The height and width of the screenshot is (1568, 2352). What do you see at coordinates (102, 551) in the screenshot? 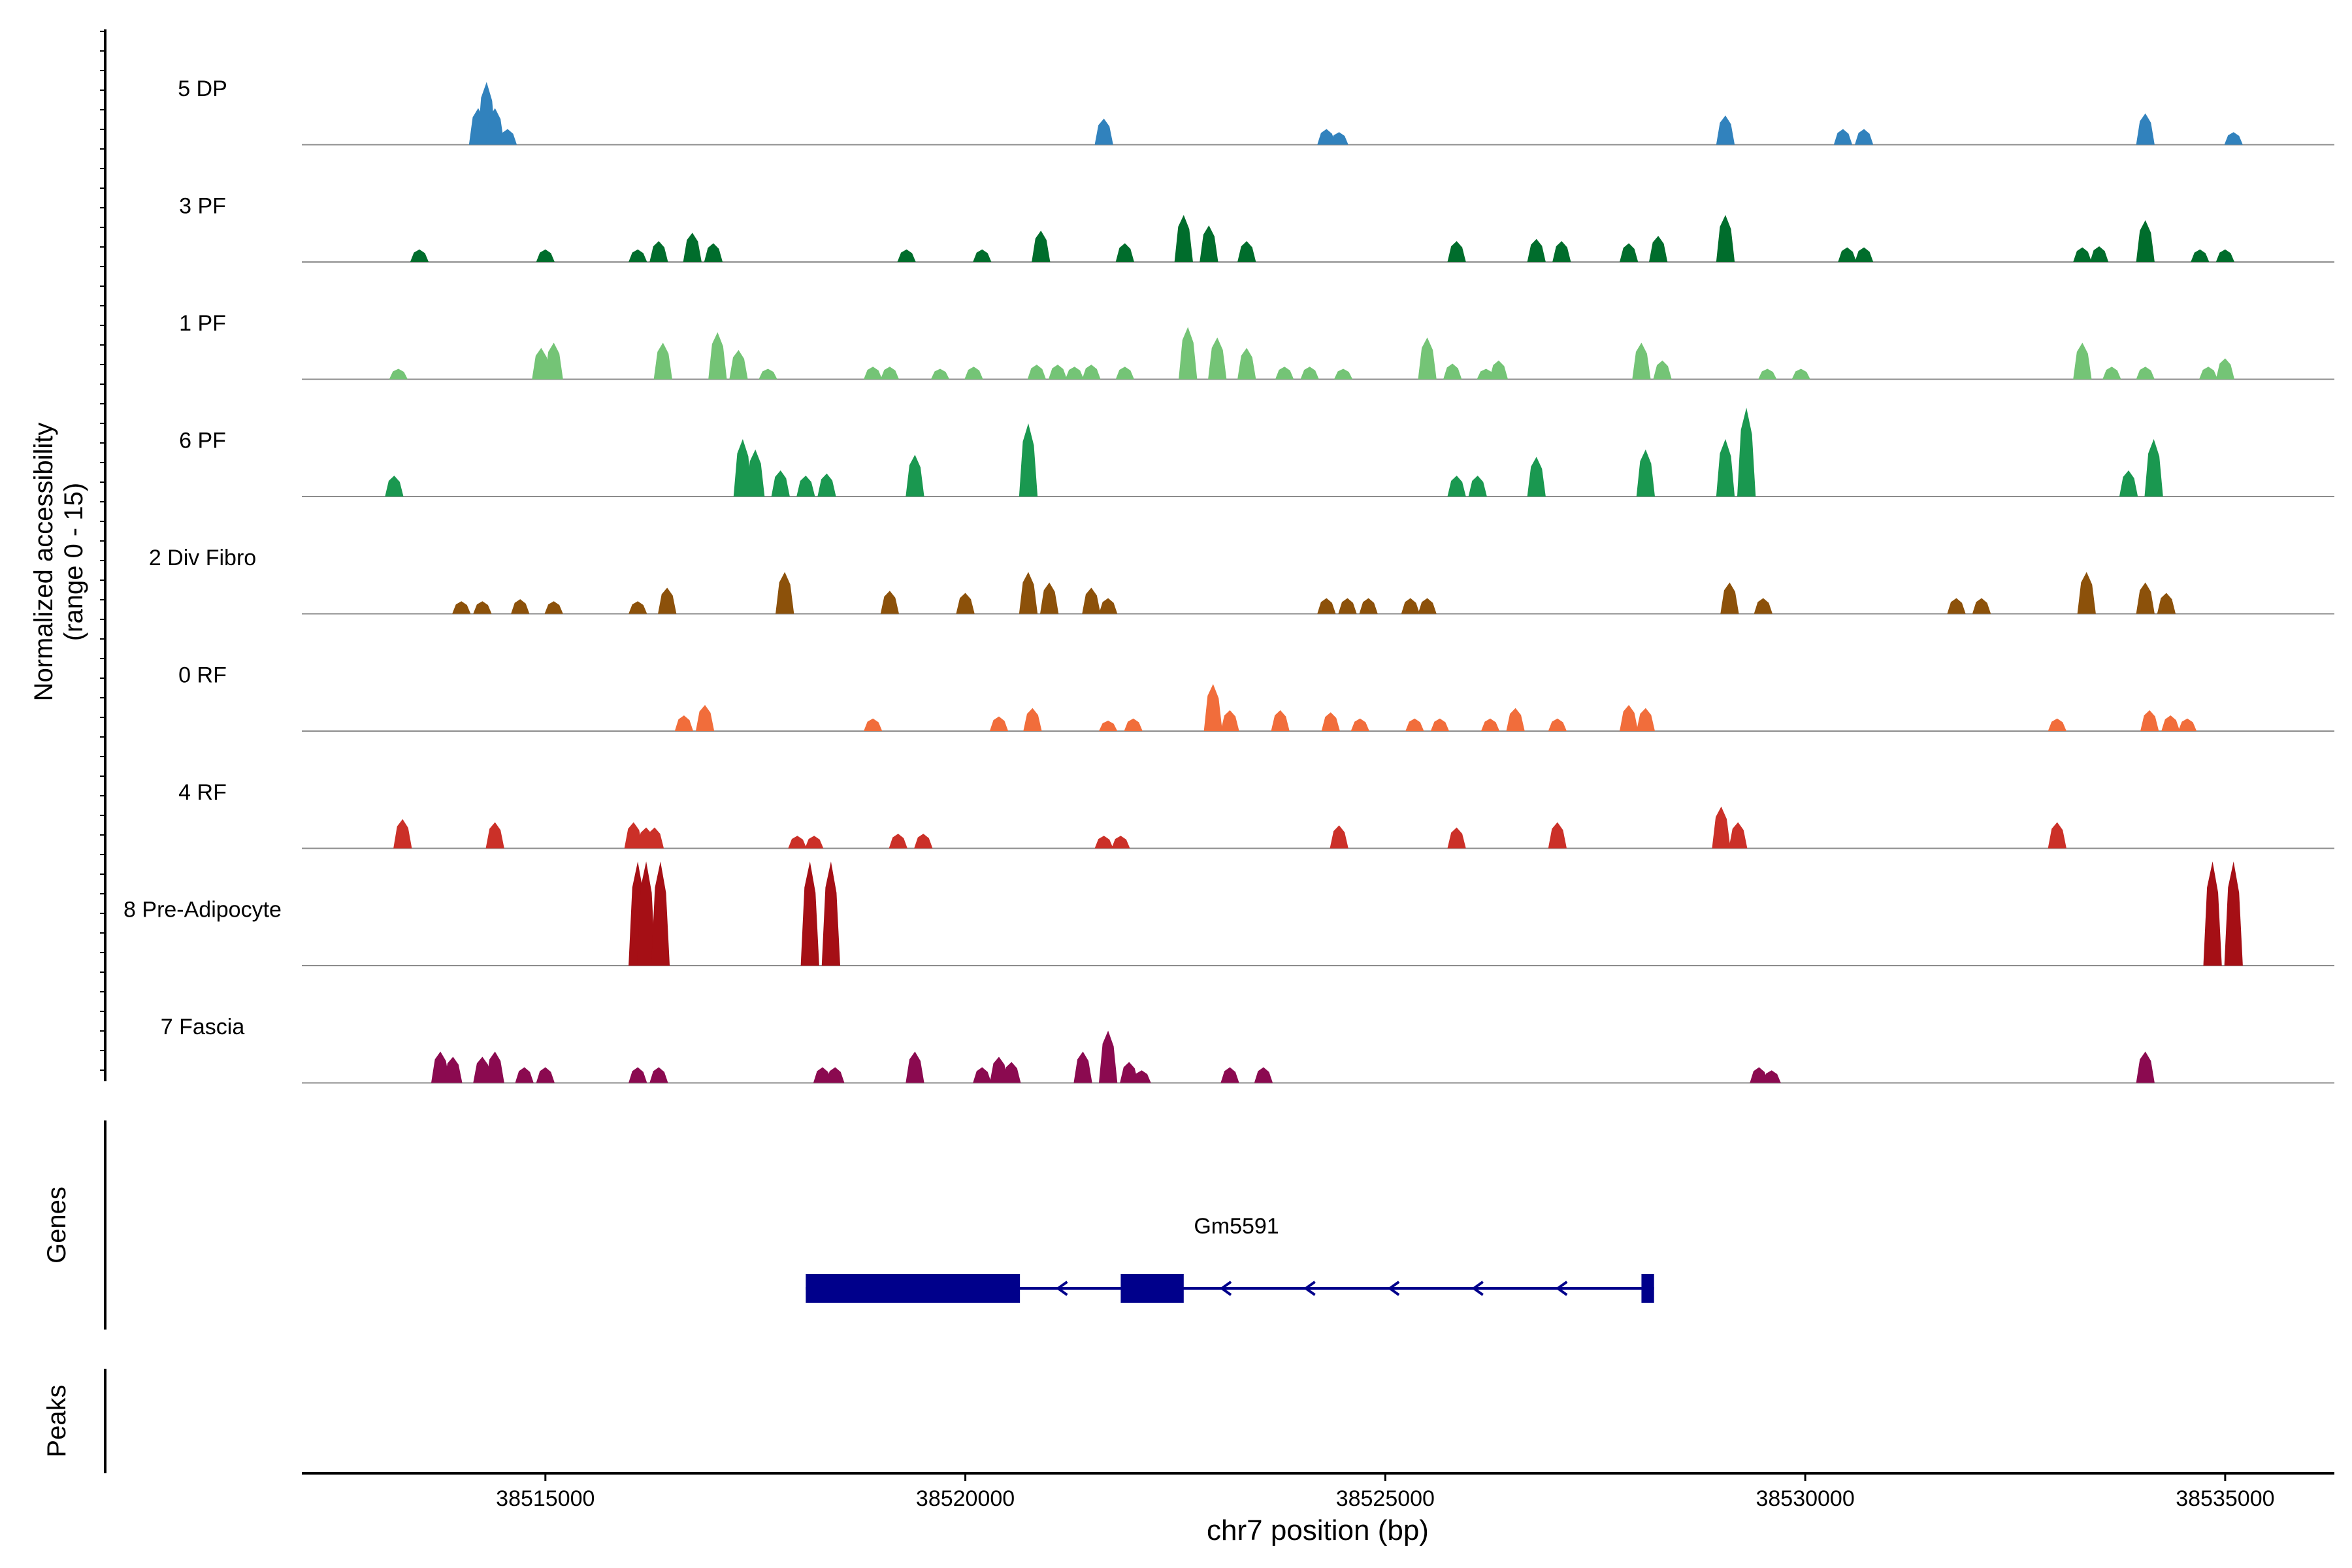
I see `tracks-y-axis-ticks` at bounding box center [102, 551].